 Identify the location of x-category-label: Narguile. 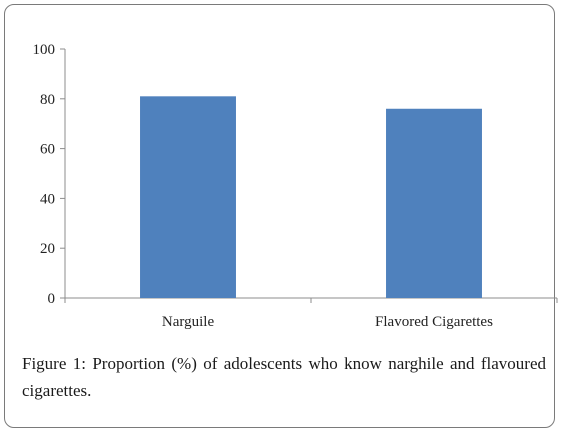
(188, 322).